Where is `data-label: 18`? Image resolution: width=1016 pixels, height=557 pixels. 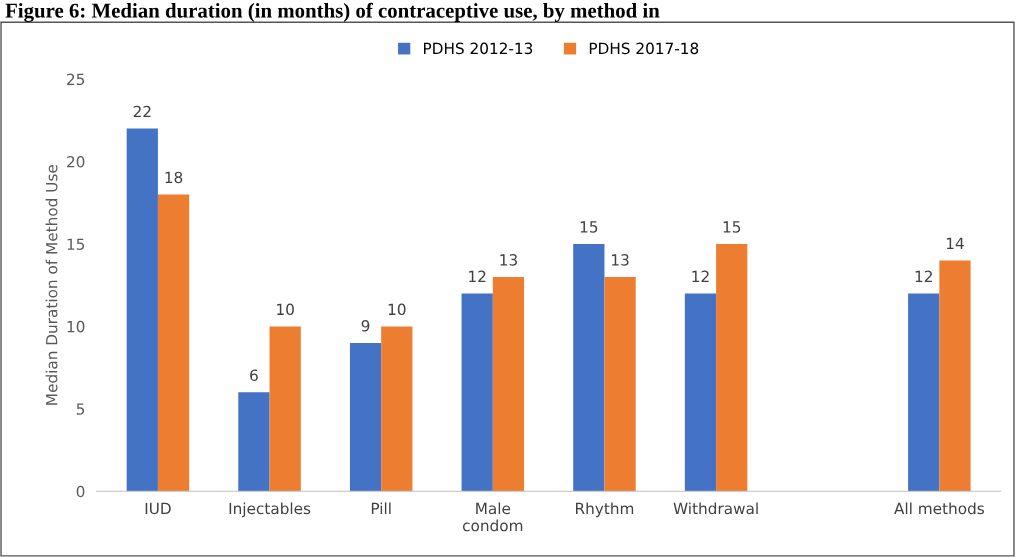
data-label: 18 is located at coordinates (174, 177).